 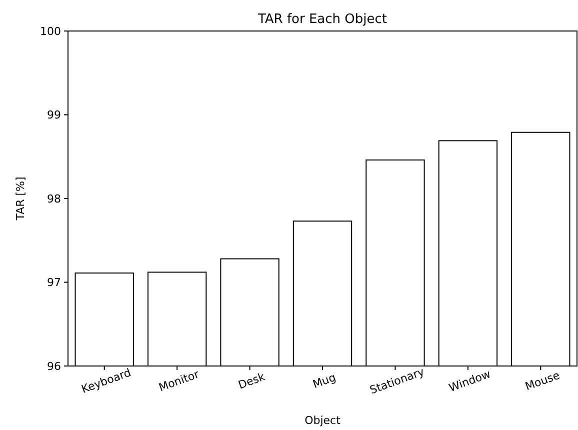 What do you see at coordinates (324, 381) in the screenshot?
I see `x-tick-label: Mug` at bounding box center [324, 381].